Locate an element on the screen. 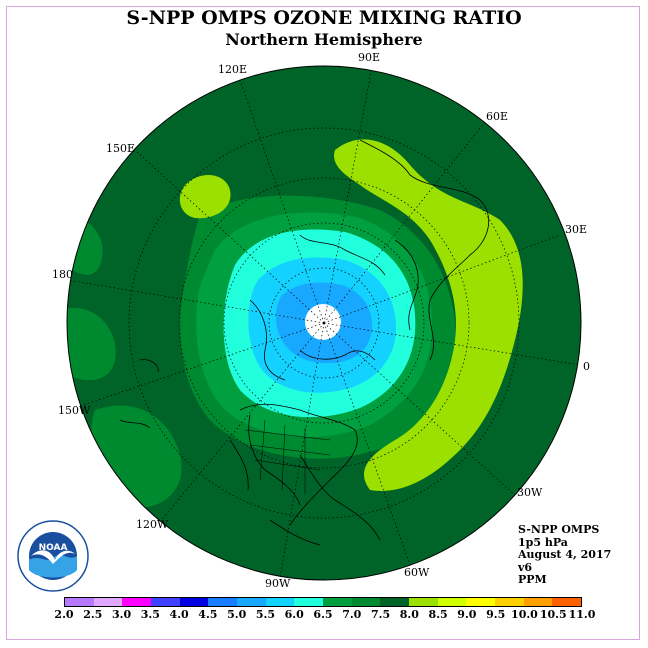 The image size is (648, 648). colorbar-tick-17: 10.5 is located at coordinates (553, 614).